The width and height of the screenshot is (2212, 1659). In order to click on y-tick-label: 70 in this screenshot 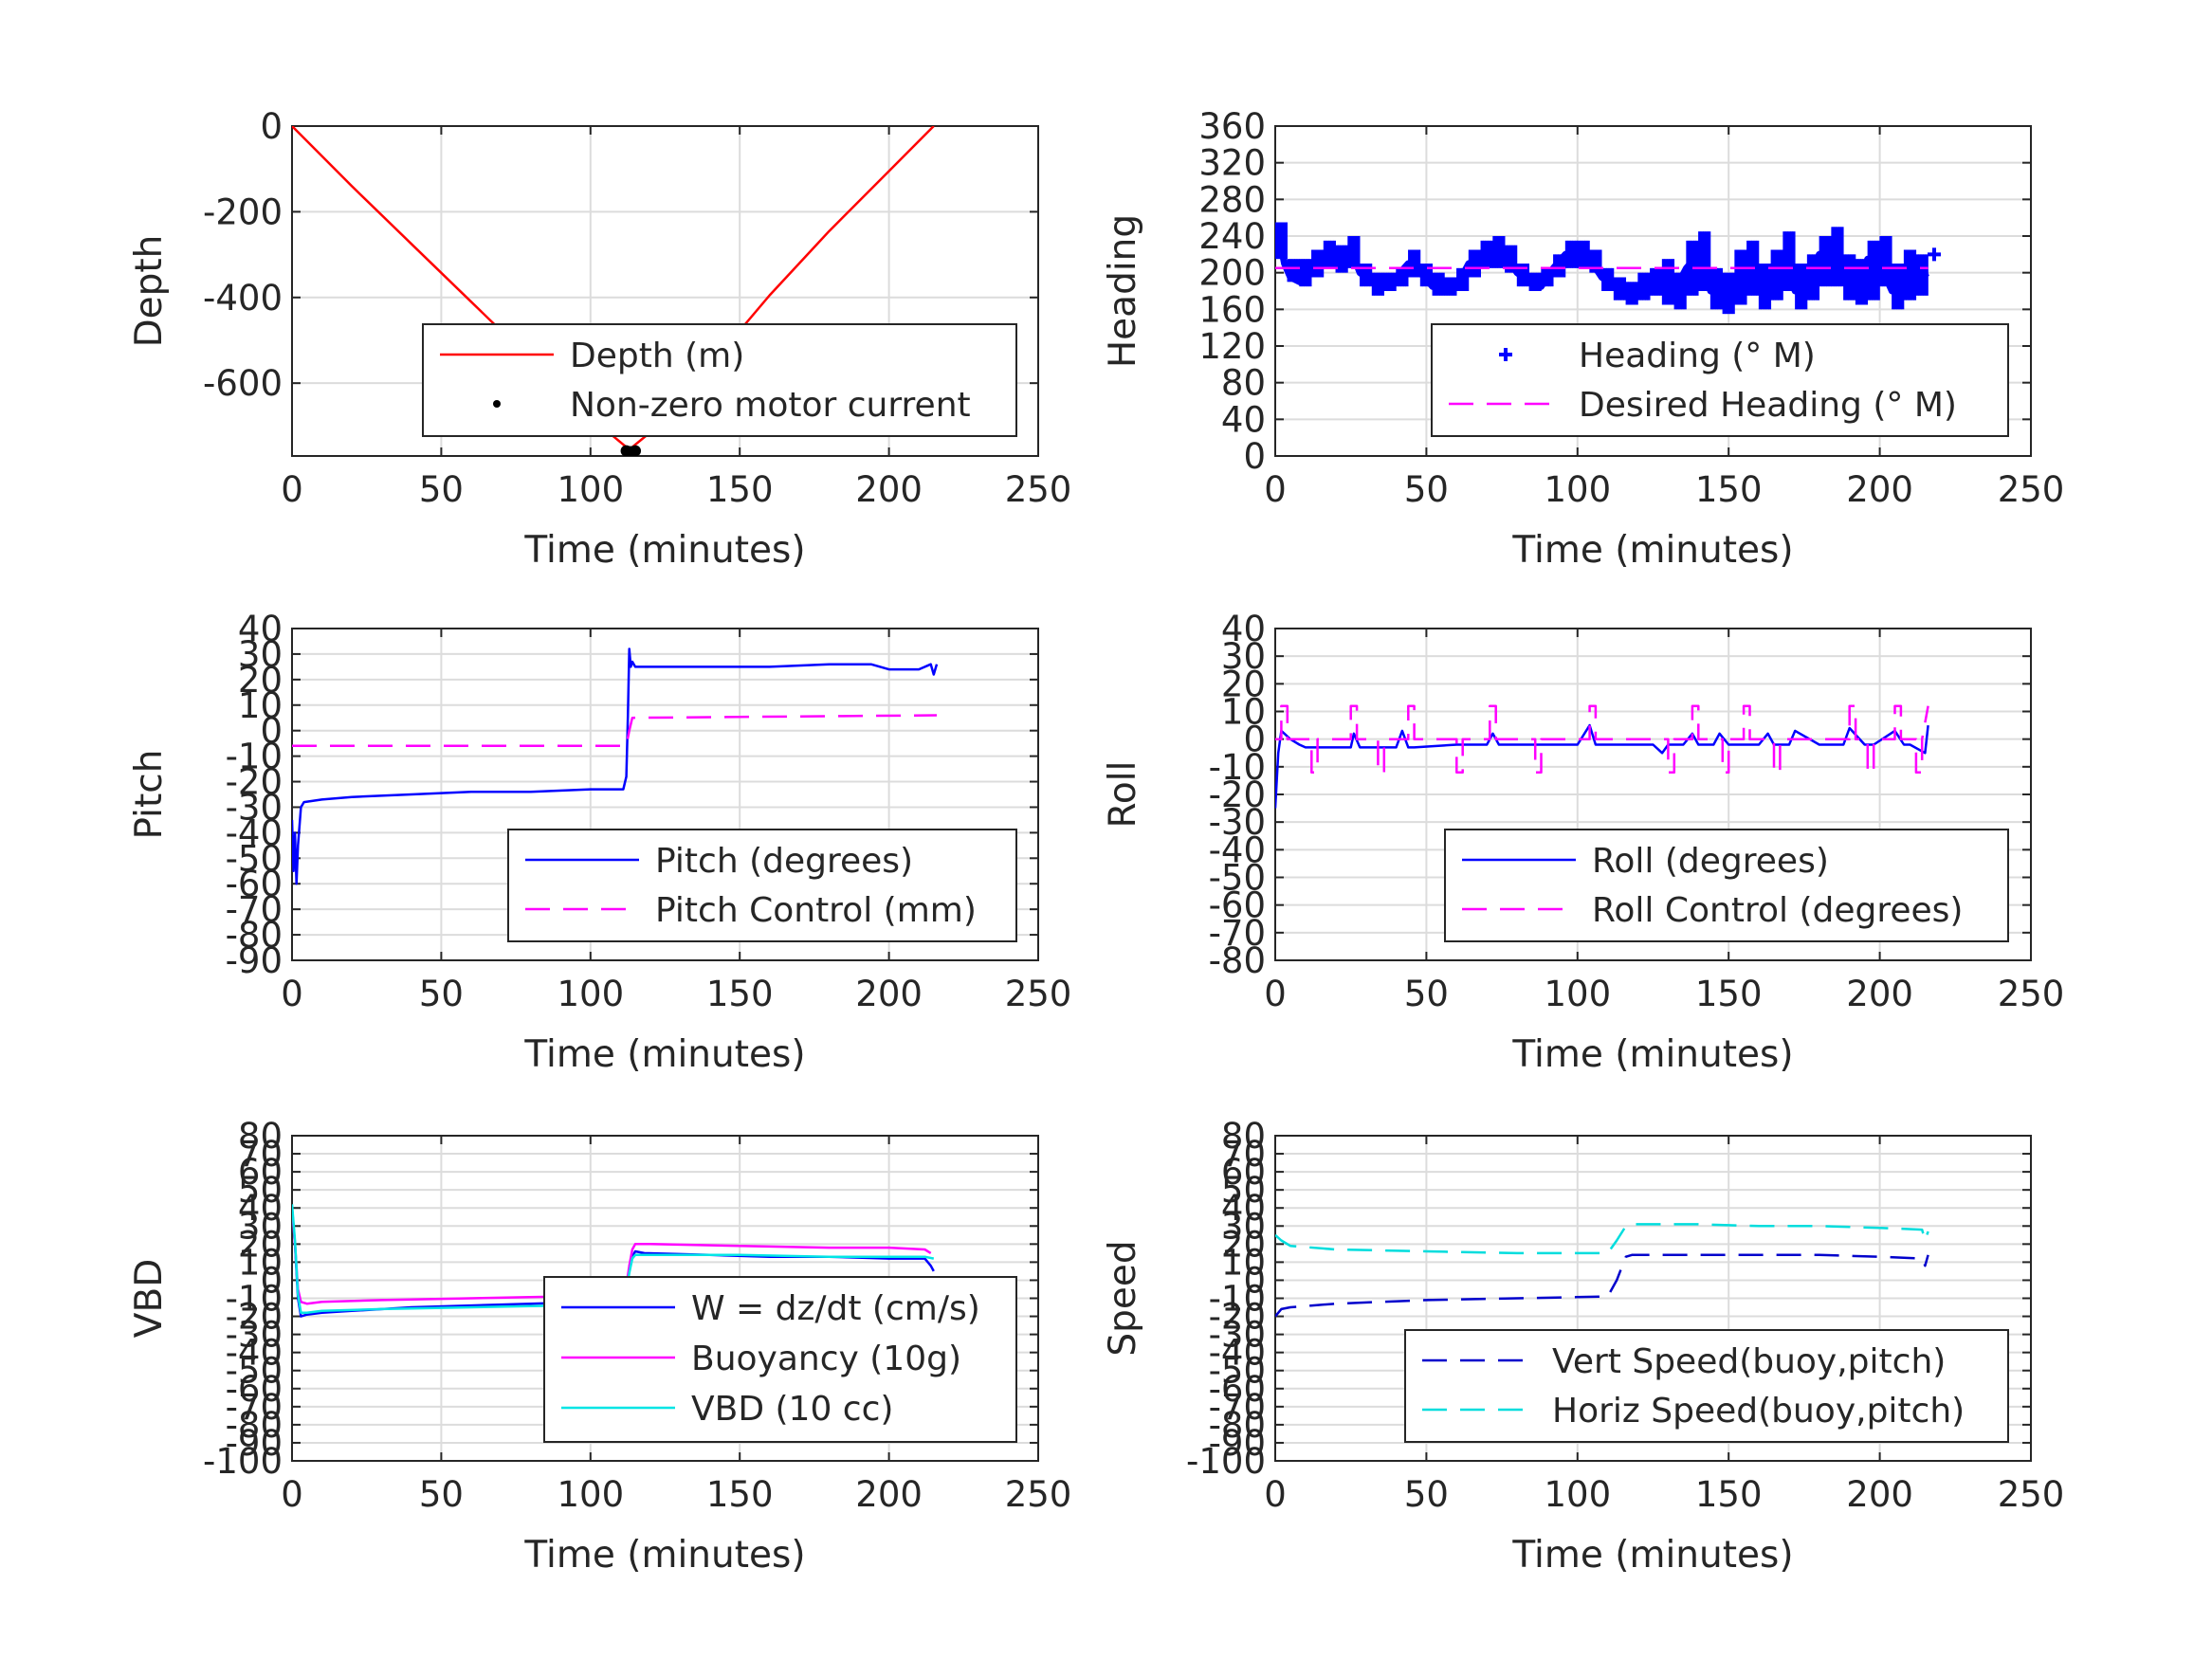, I will do `click(1243, 1154)`.